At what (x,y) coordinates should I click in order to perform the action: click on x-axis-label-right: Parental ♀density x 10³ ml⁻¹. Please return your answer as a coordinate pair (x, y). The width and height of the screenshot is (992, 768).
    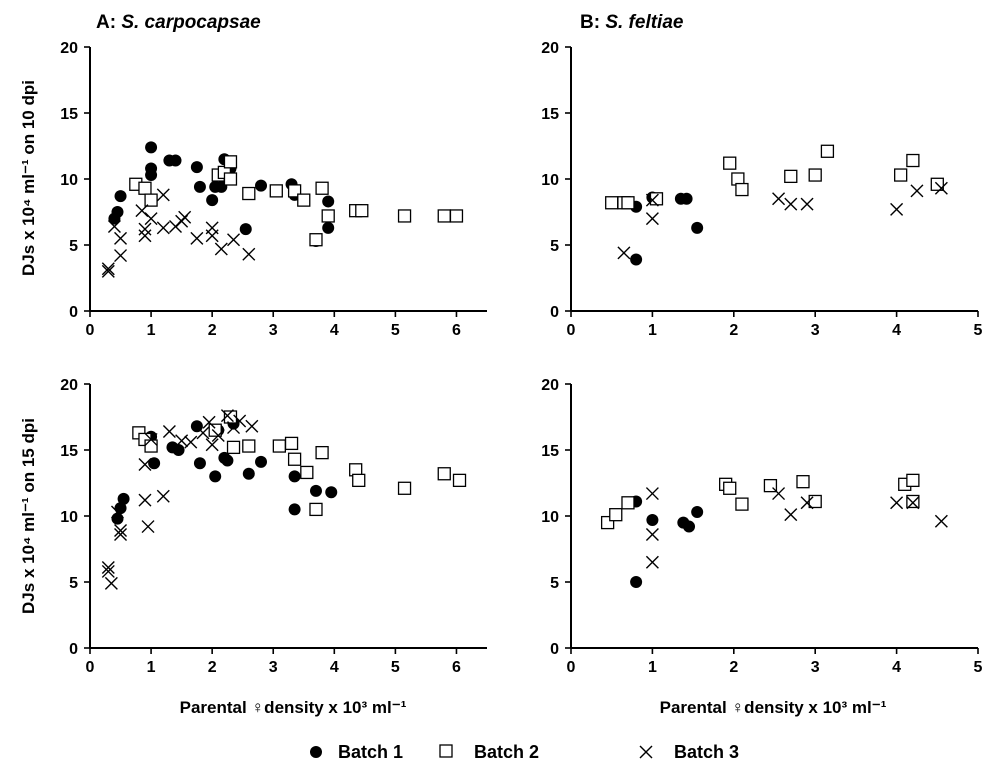
    Looking at the image, I should click on (773, 707).